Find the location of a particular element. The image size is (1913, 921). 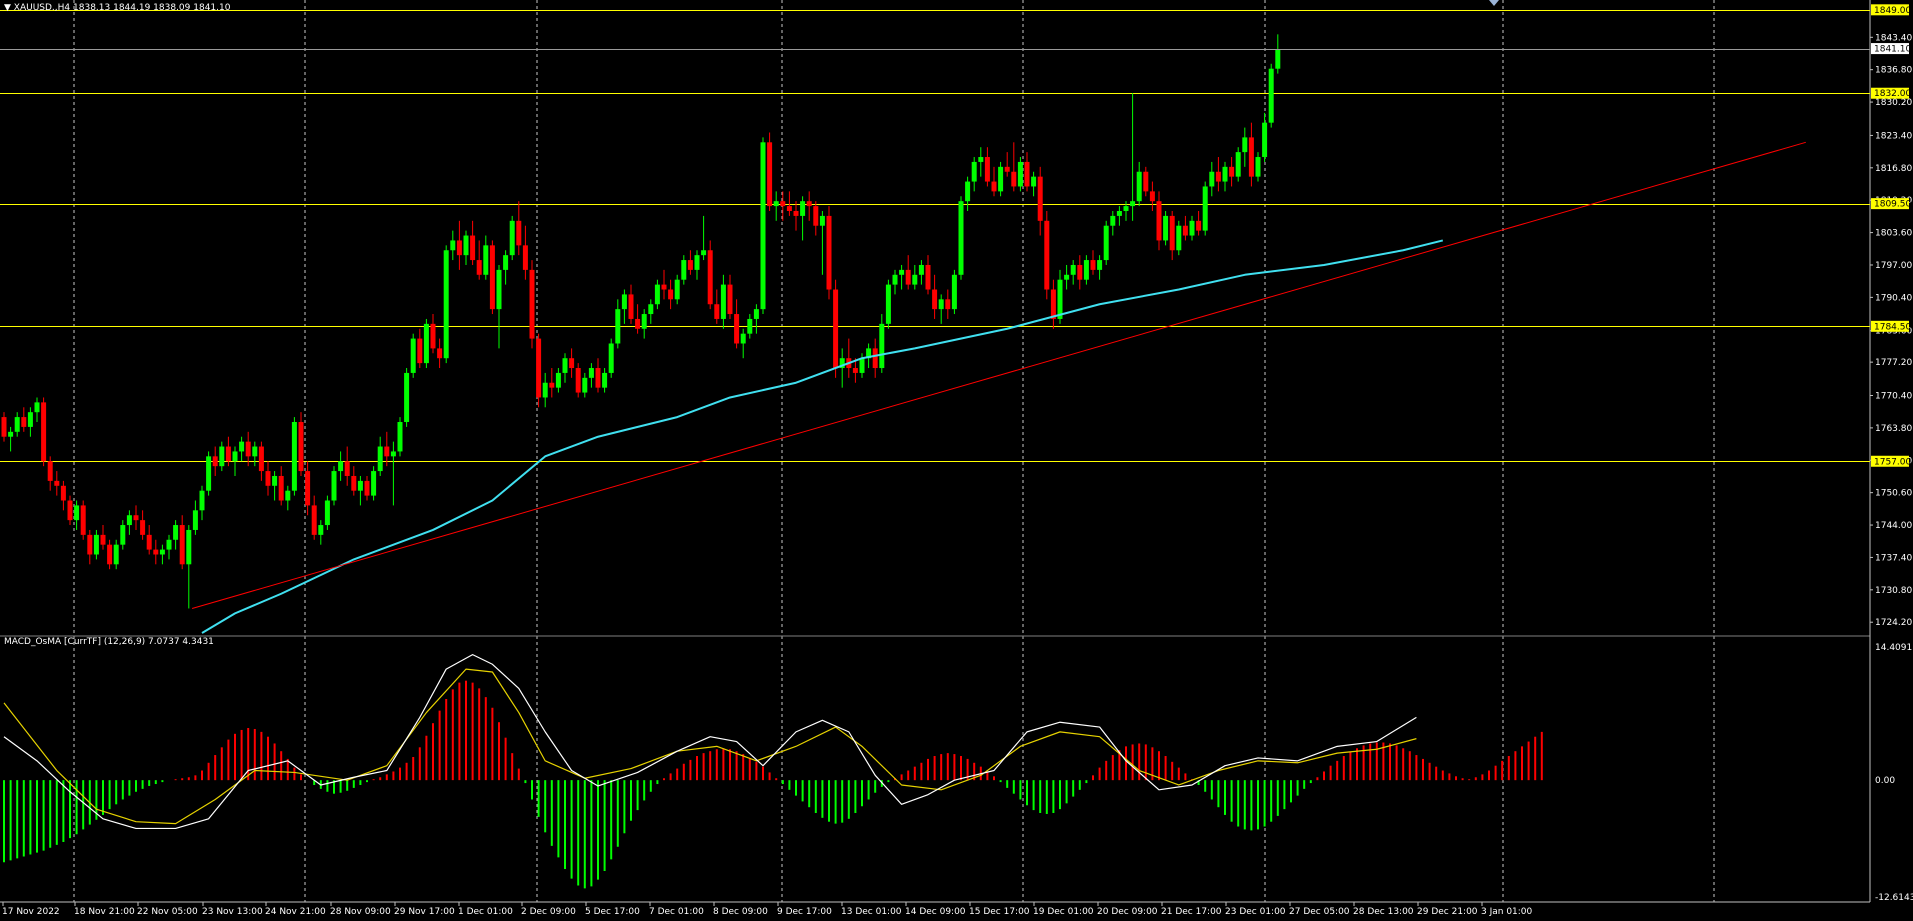

time-tick-label: 7 Dec 01:00 is located at coordinates (676, 912).